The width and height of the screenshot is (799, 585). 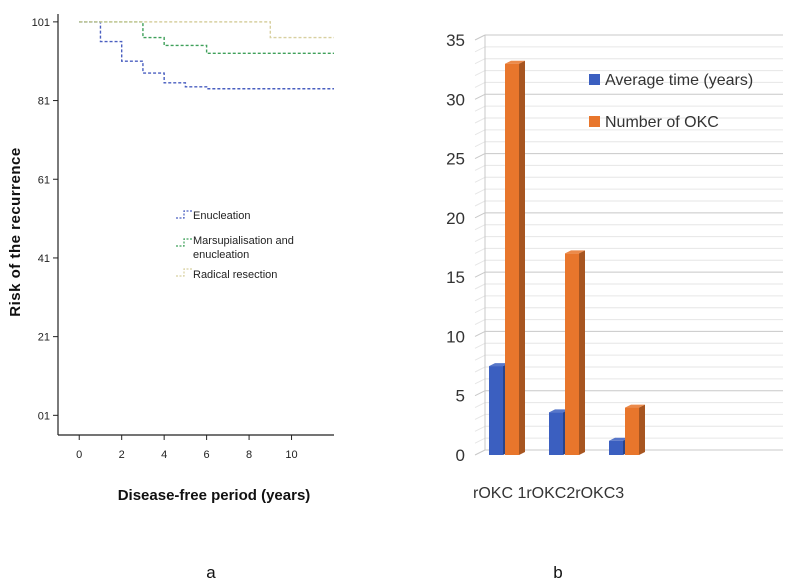 I want to click on x-tick-label: 2, so click(x=122, y=455).